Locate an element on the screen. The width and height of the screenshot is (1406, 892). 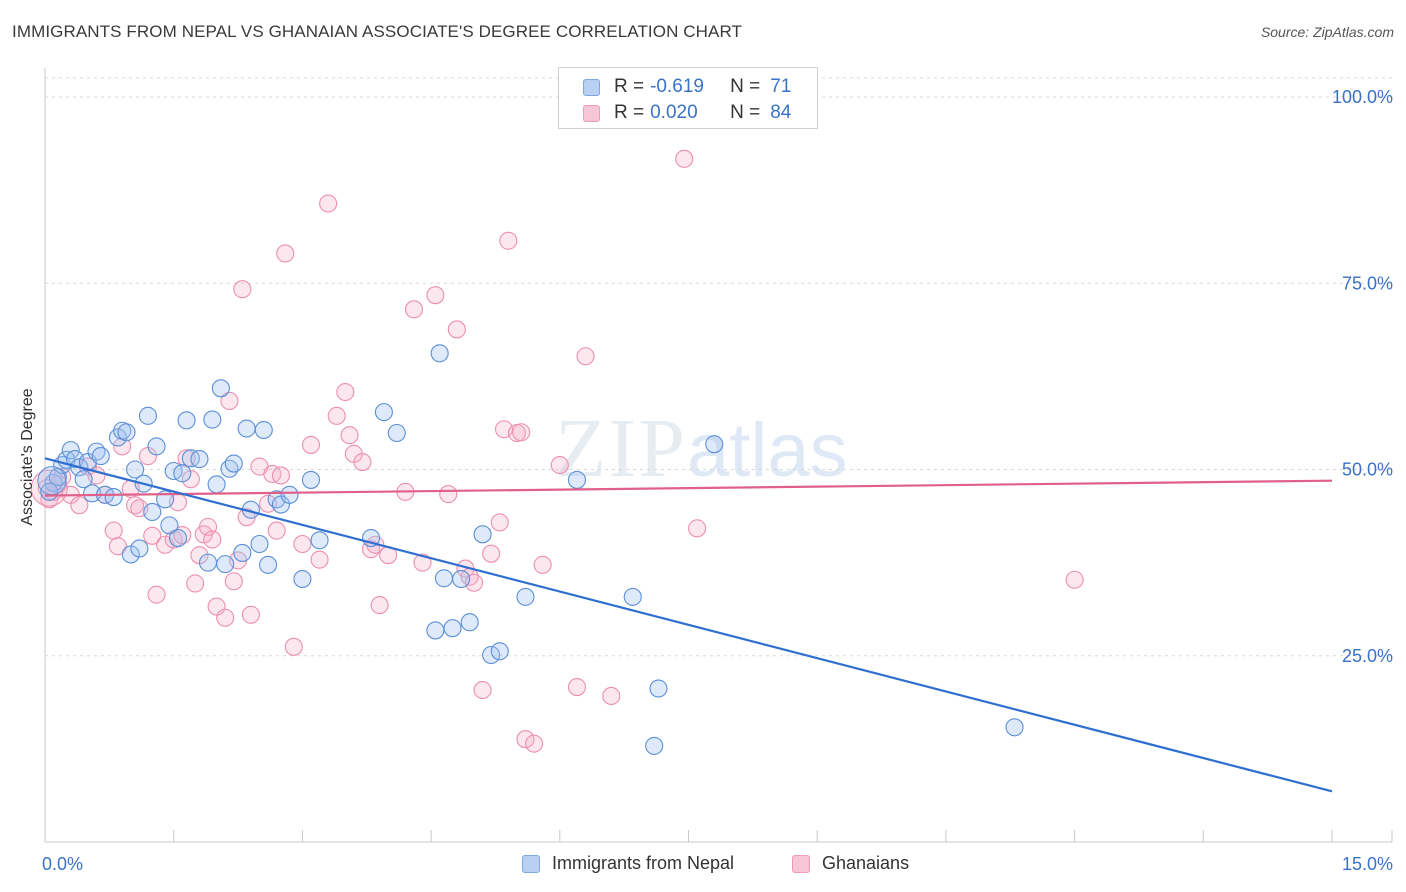
watermark: ZIPatlas is located at coordinates (701, 448).